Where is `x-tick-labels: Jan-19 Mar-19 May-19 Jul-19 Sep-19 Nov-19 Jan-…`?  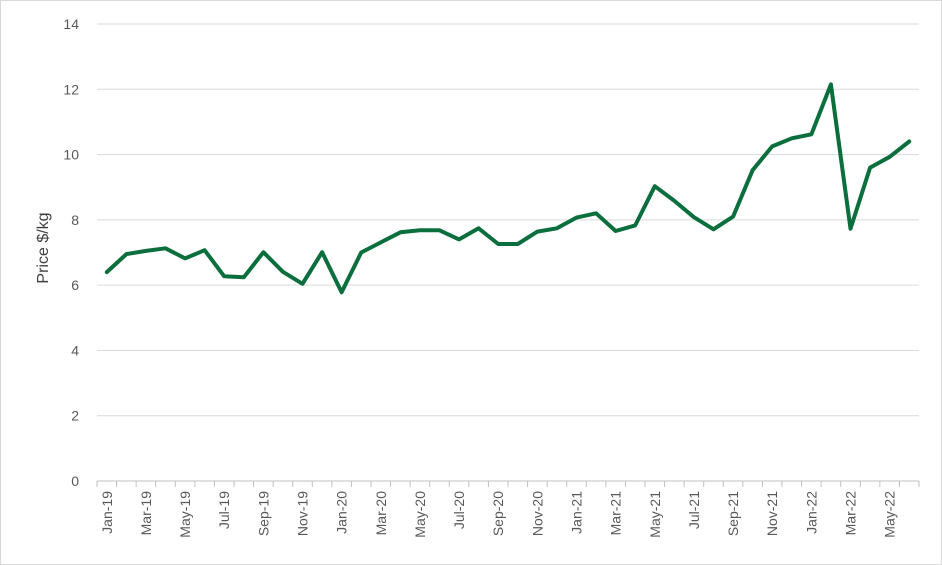 x-tick-labels: Jan-19 Mar-19 May-19 Jul-19 Sep-19 Nov-19 Jan-… is located at coordinates (498, 514).